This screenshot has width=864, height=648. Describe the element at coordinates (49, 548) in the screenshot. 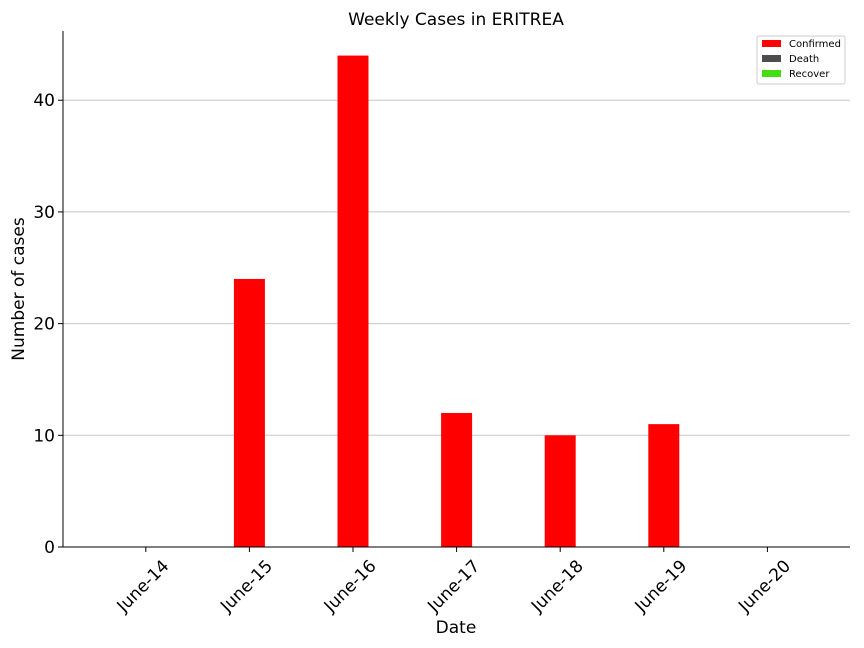

I see `y-tick-label: 0` at that location.